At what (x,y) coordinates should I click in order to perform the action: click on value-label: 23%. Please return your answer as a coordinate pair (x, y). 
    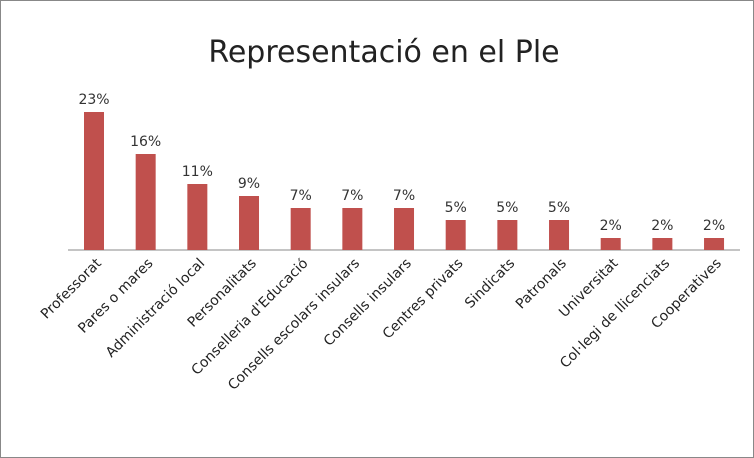
    Looking at the image, I should click on (93, 100).